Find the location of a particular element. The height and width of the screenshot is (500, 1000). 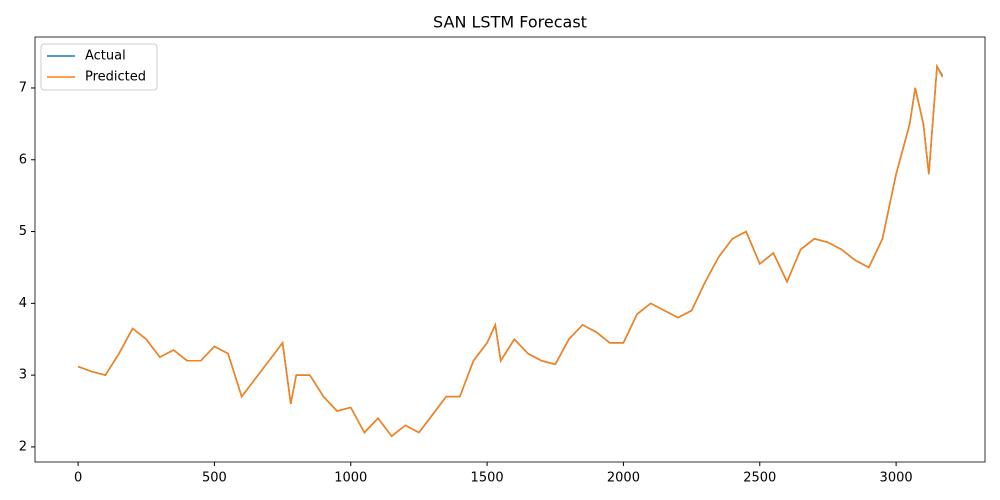

legend-label: Actual is located at coordinates (105, 56).